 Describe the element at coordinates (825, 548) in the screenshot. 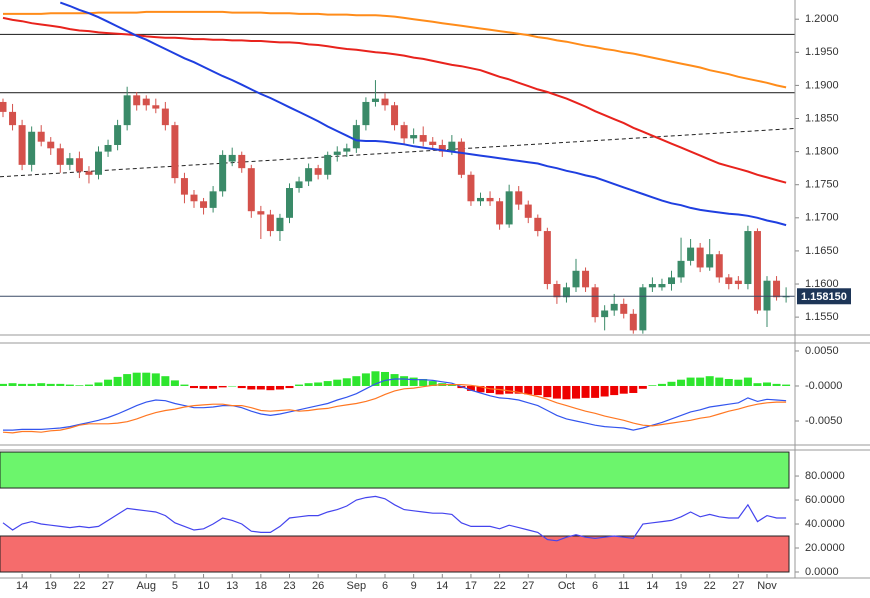

I see `y-tick-label: 20.0000` at that location.